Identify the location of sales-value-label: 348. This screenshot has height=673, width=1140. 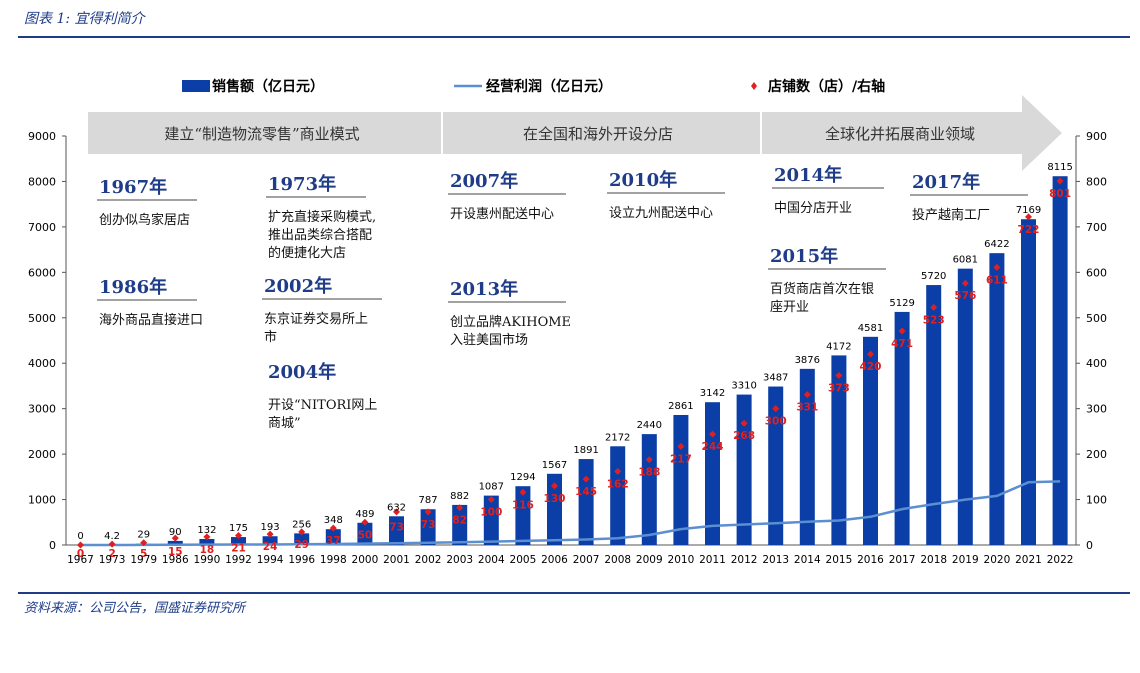
(333, 520).